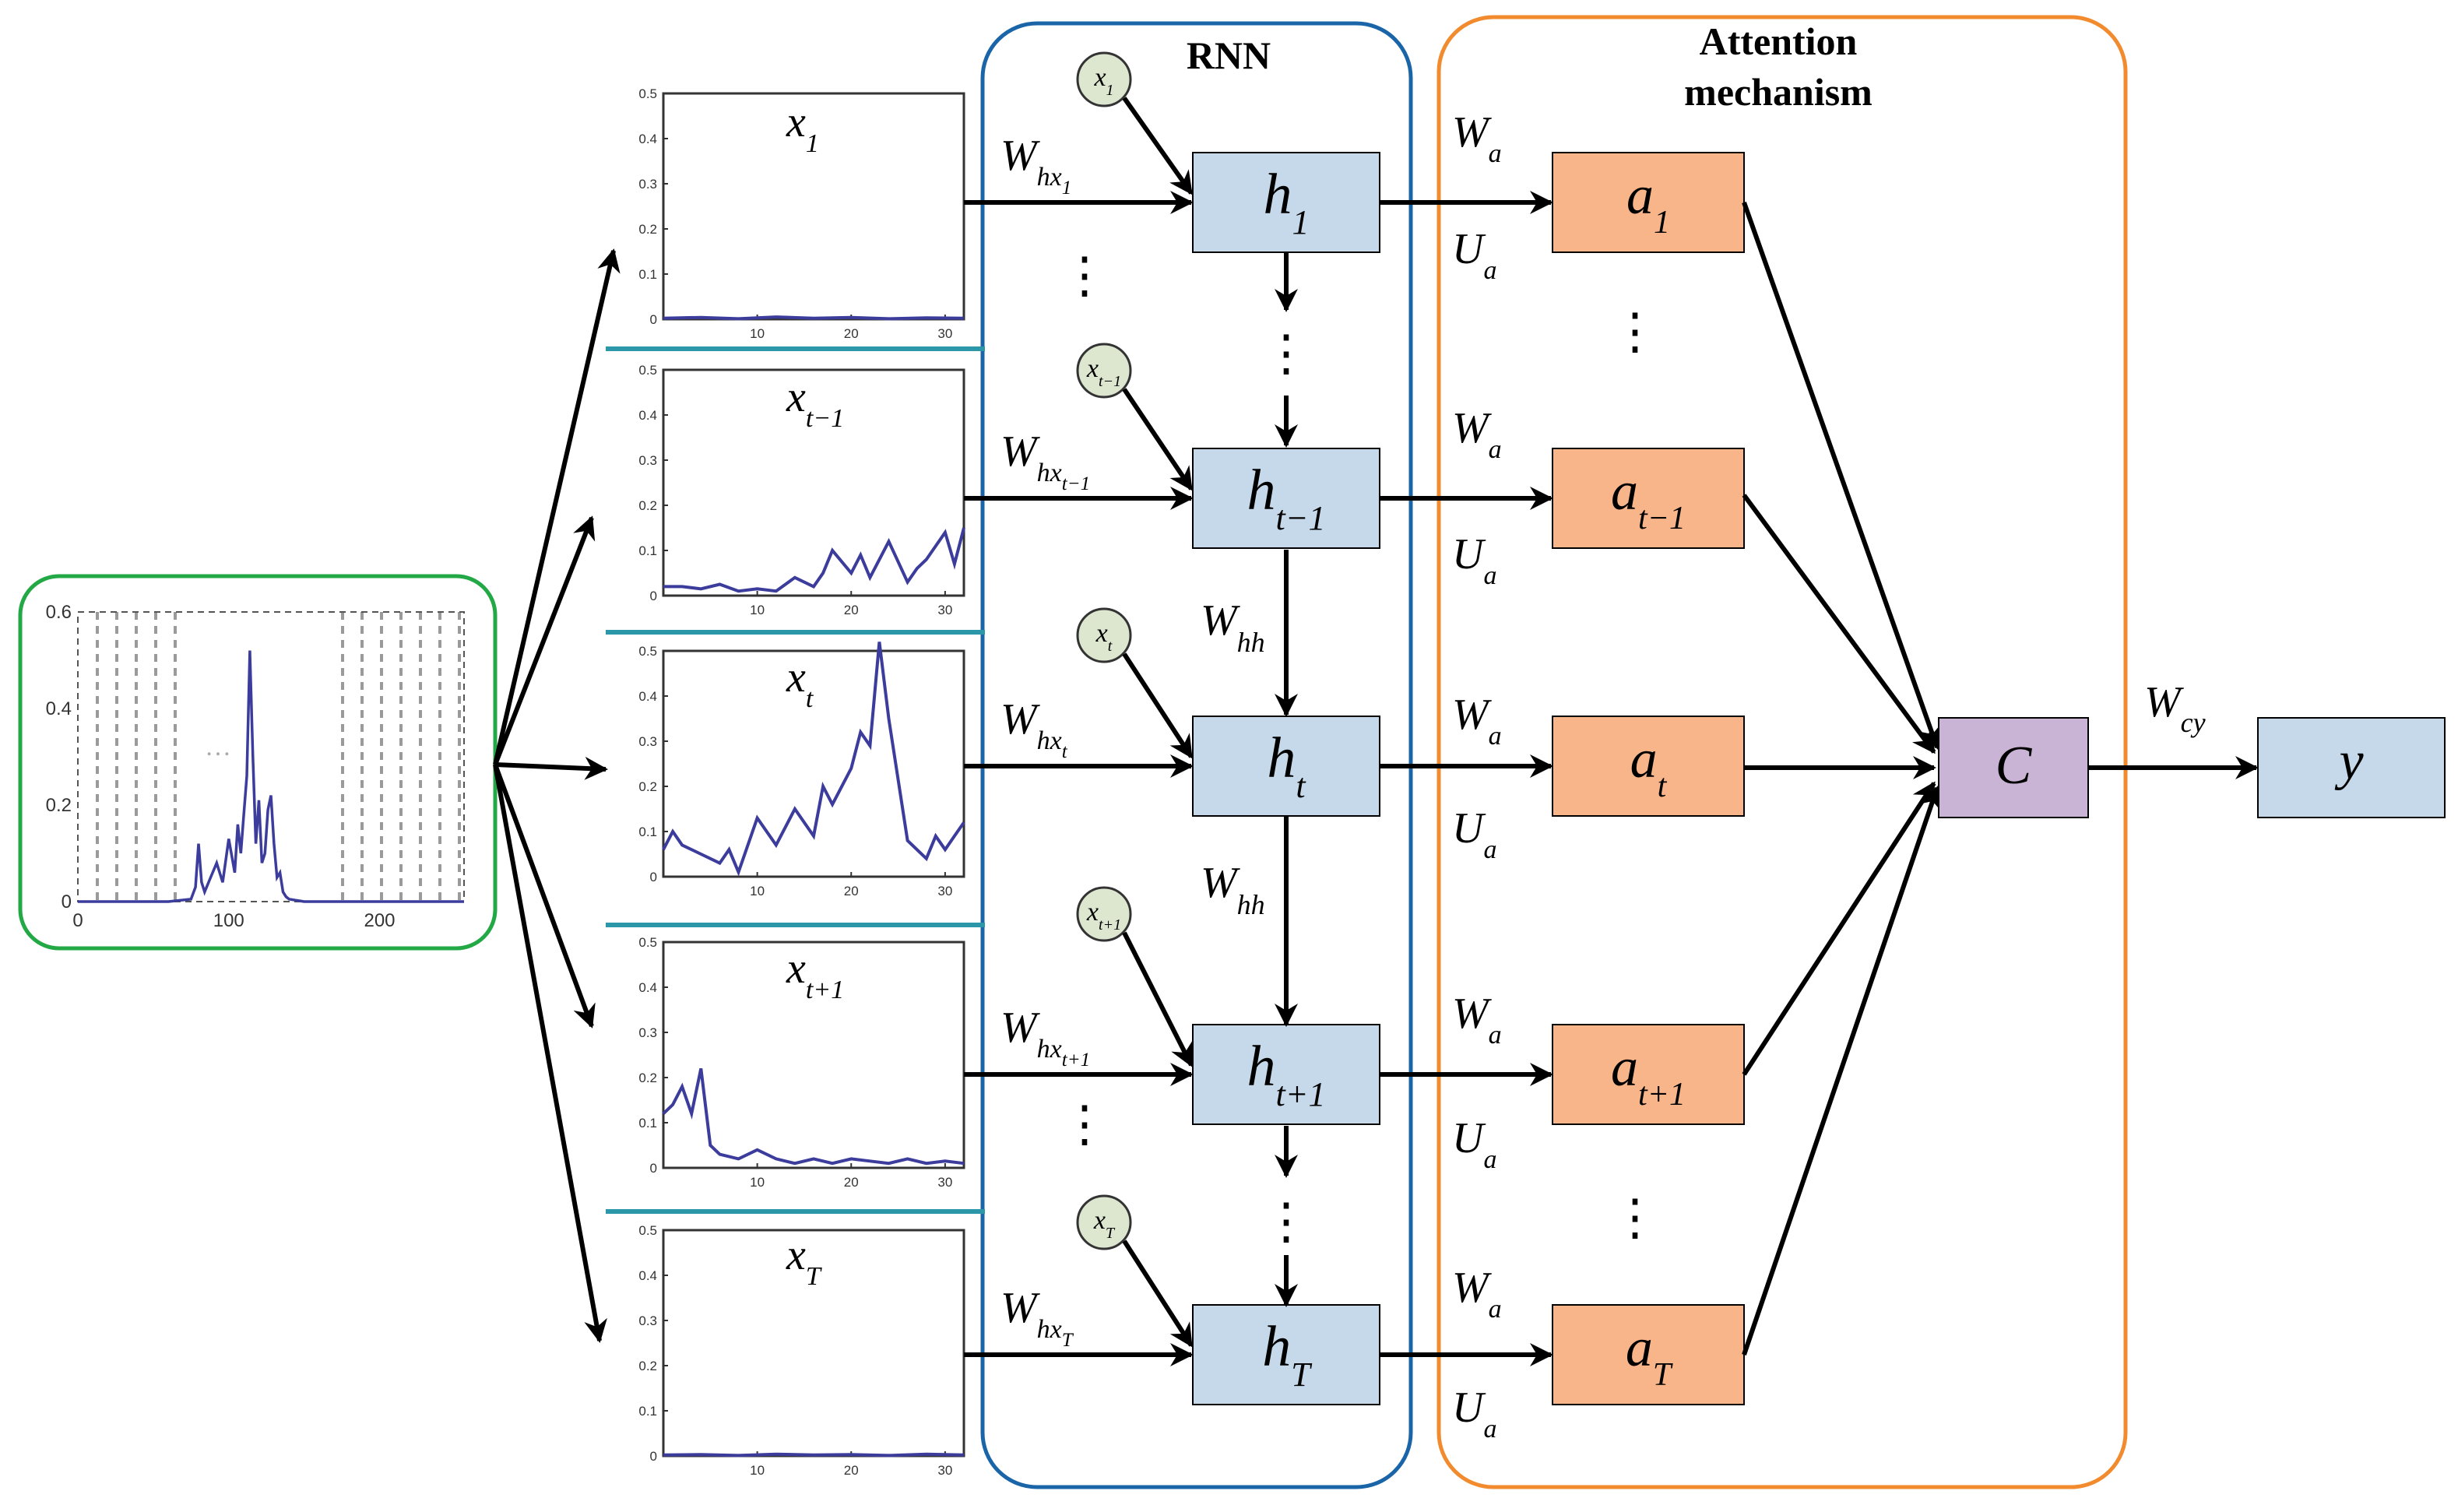 This screenshot has width=2458, height=1512. What do you see at coordinates (1111, 646) in the screenshot?
I see `input-node-label-sub: t` at bounding box center [1111, 646].